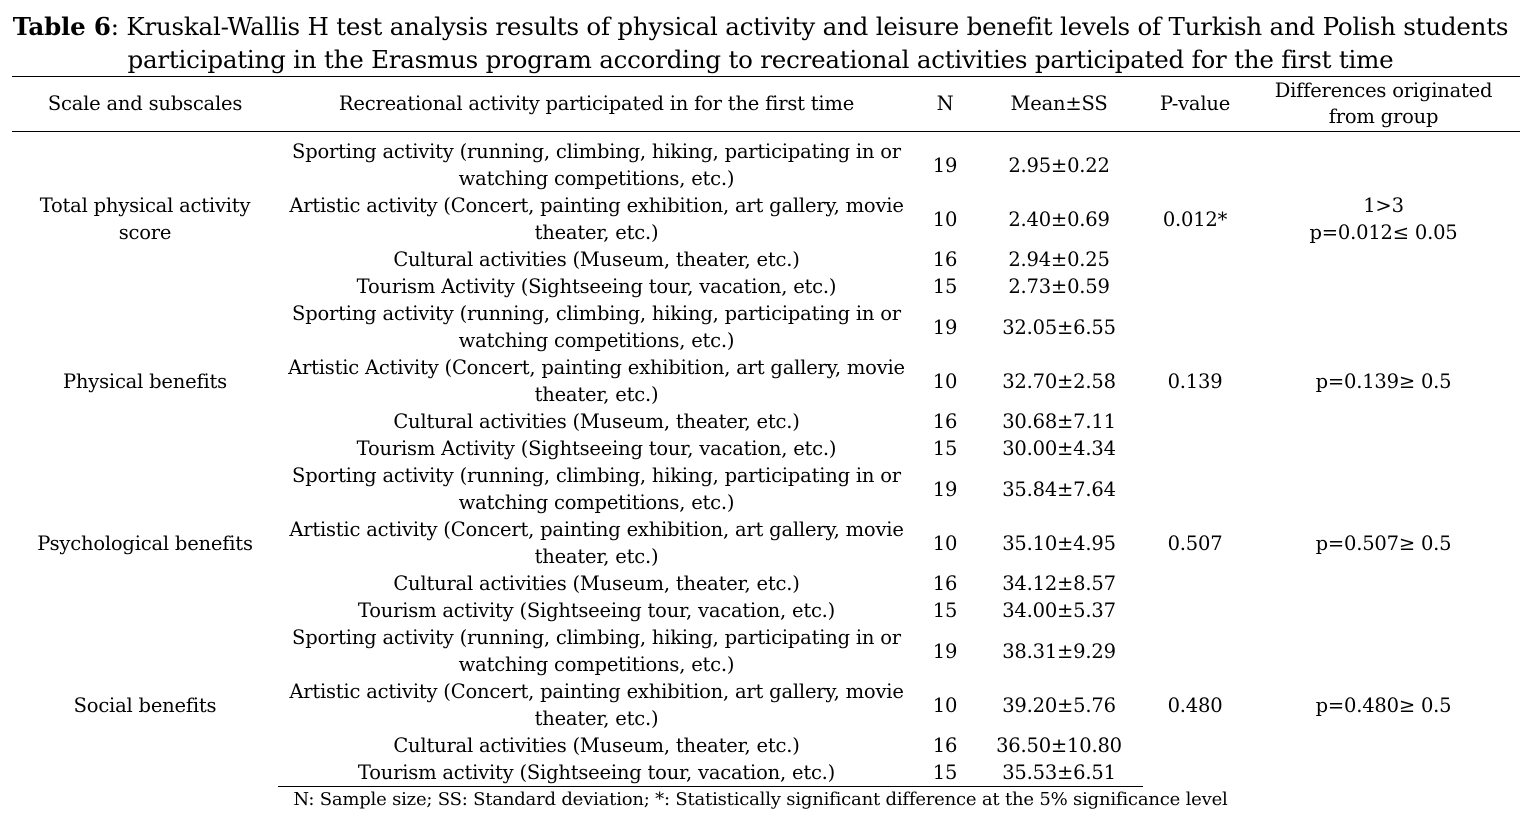 This screenshot has width=1521, height=825. I want to click on mean-cell: 35.53±6.51, so click(1059, 773).